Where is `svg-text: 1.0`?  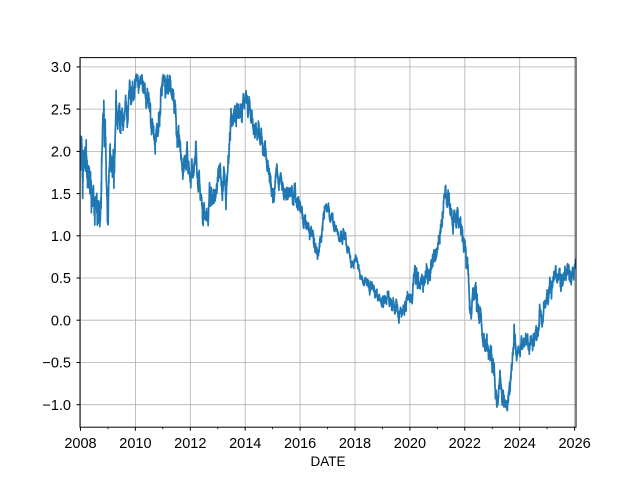 svg-text: 1.0 is located at coordinates (61, 237).